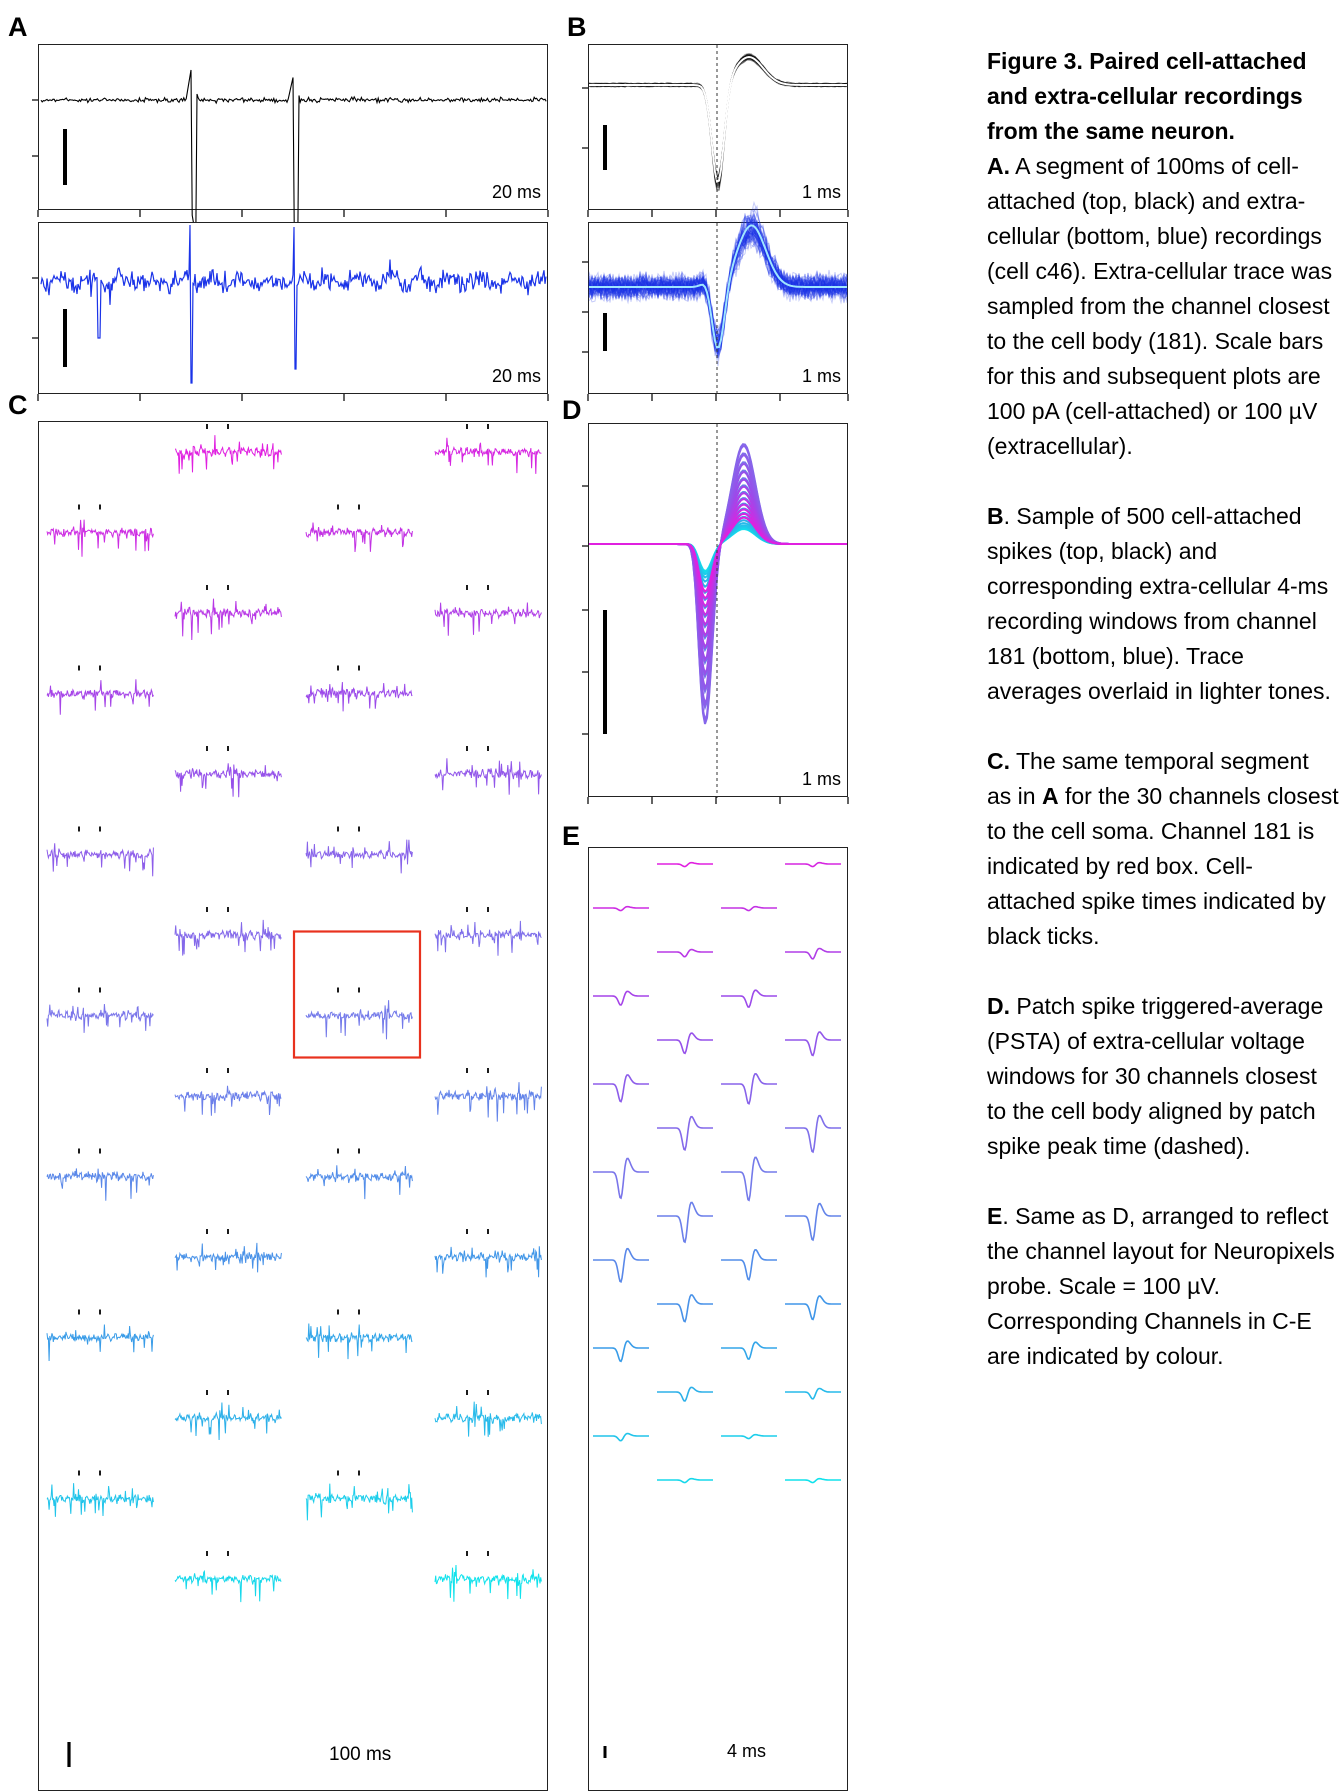  What do you see at coordinates (577, 27) in the screenshot?
I see `panel-label-b: B` at bounding box center [577, 27].